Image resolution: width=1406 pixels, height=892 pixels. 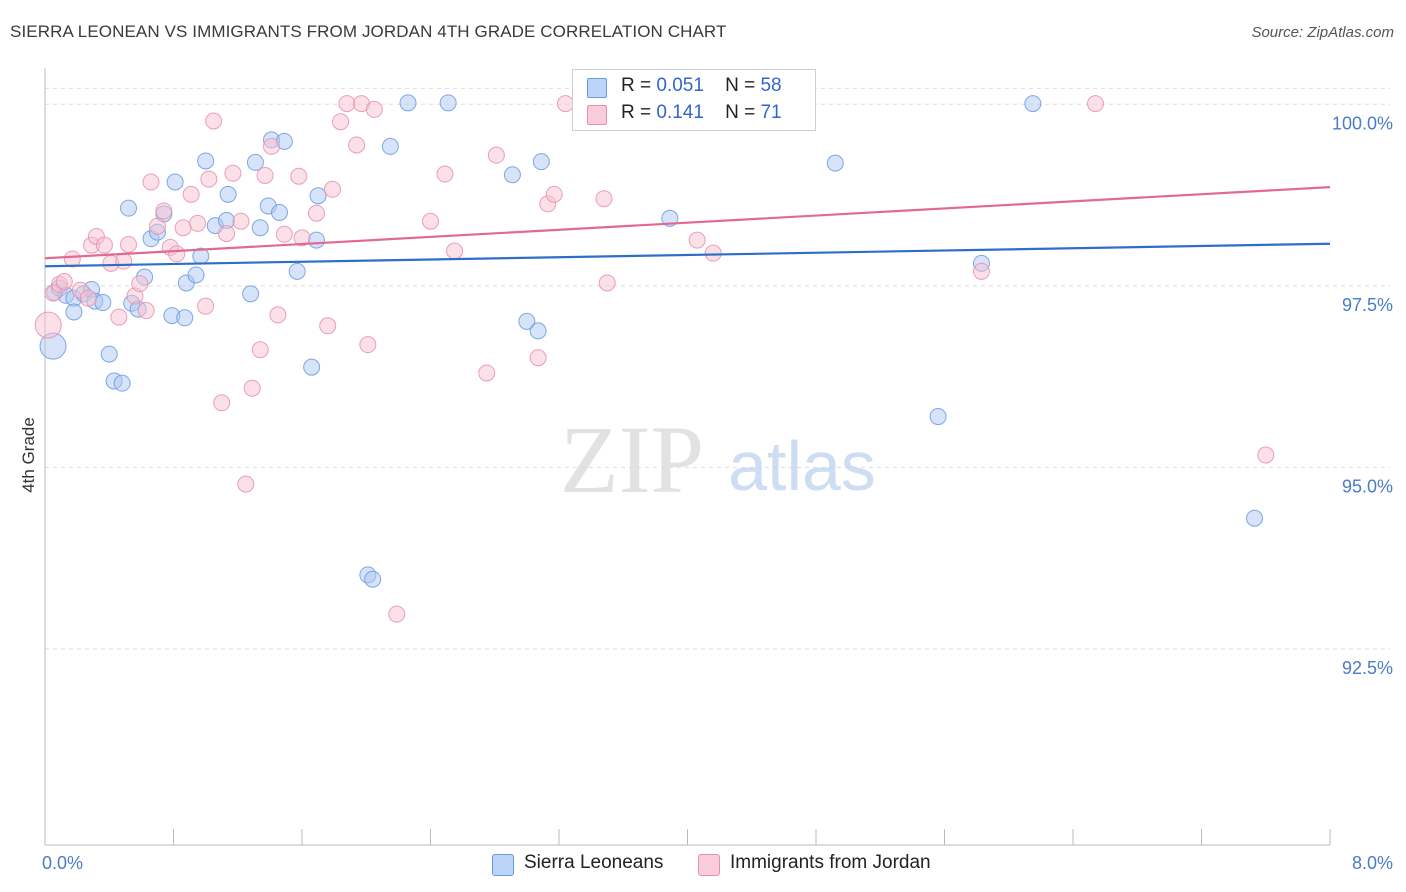 I want to click on legend-r-value-pink: 0.141, so click(x=680, y=112).